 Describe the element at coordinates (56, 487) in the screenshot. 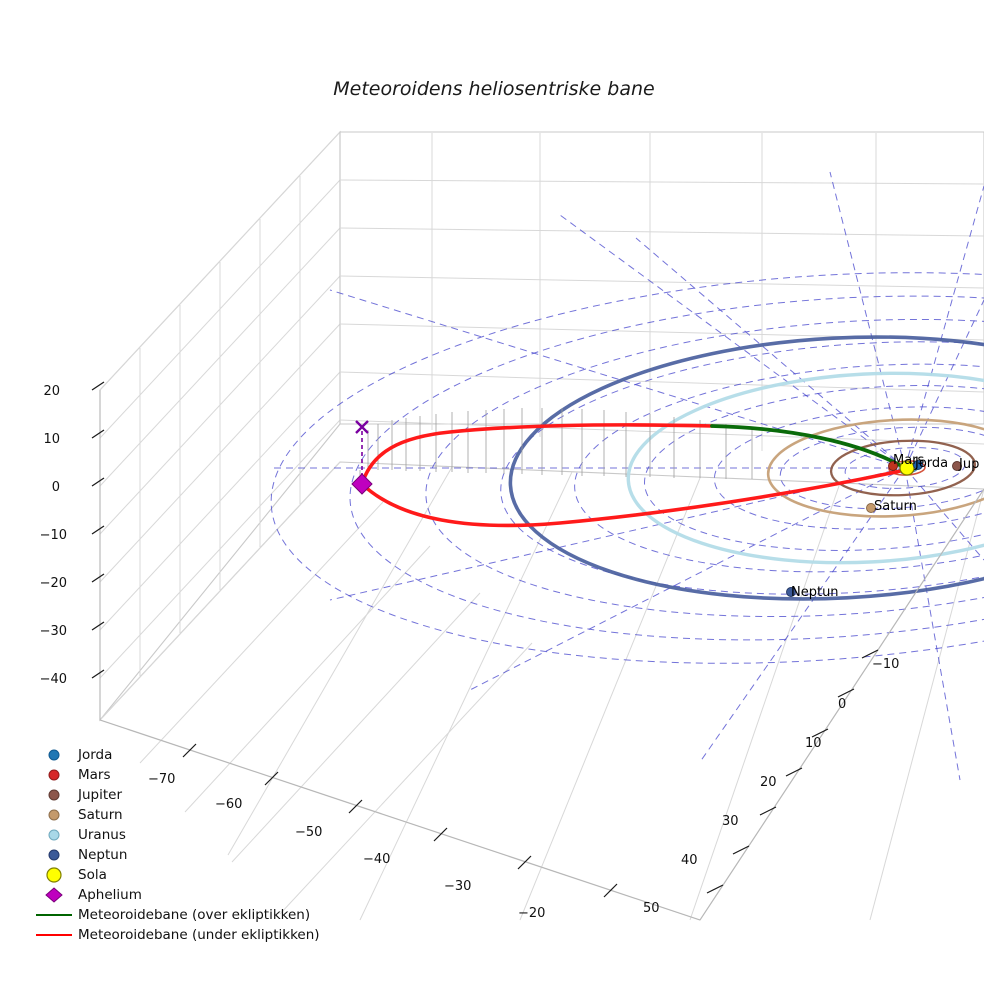

I see `z-tick-2: 0` at that location.